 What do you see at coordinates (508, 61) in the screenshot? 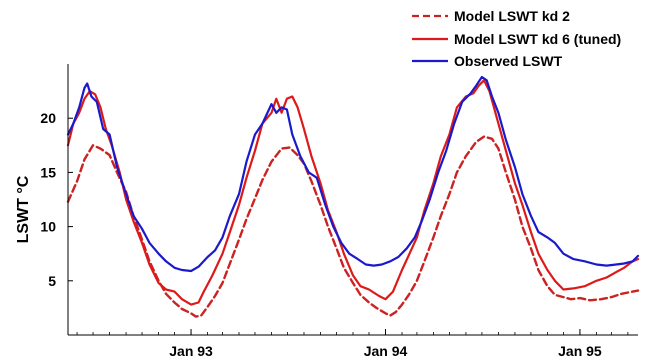
I see `legend-label: Observed LSWT` at bounding box center [508, 61].